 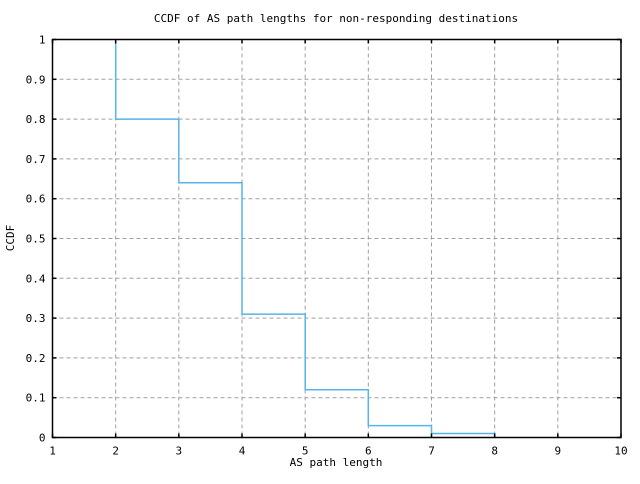 I want to click on y-tick-label: 0.2, so click(x=36, y=358).